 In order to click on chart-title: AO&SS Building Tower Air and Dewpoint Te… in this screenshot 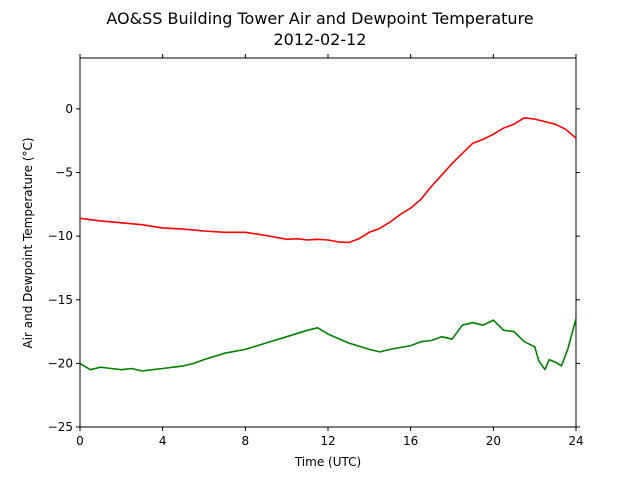, I will do `click(319, 18)`.